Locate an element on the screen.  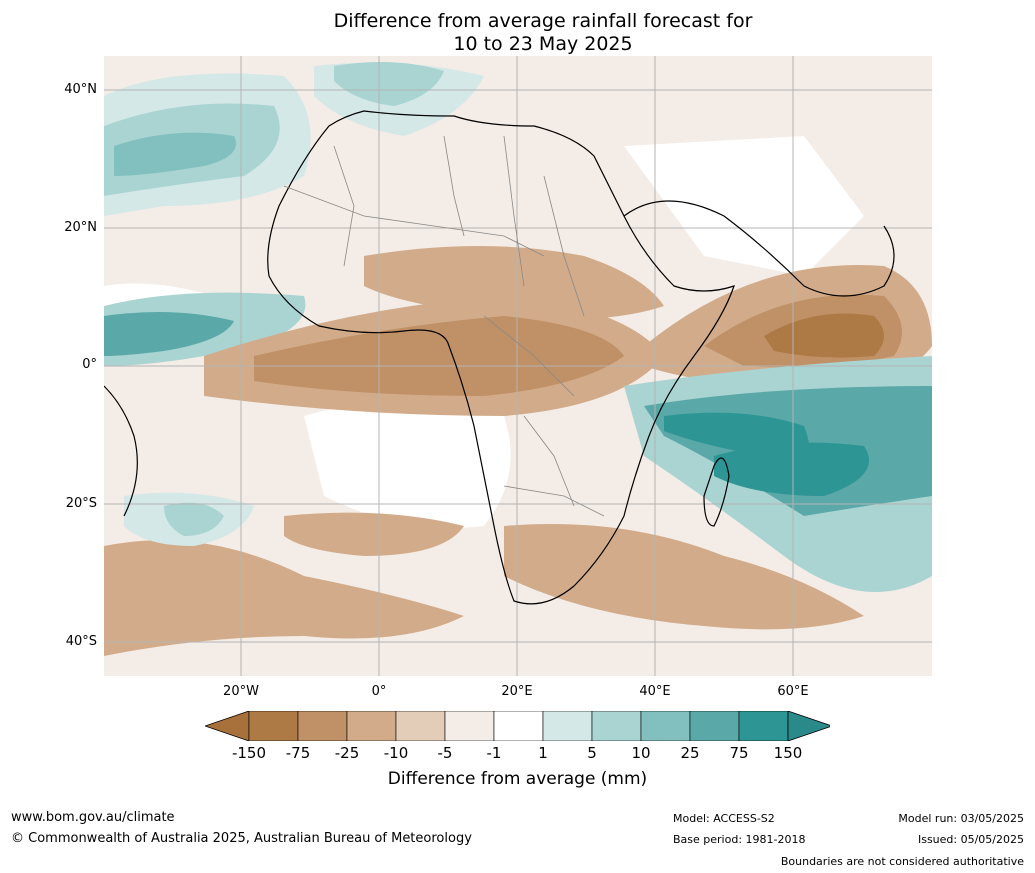
colorbar-tick-label: -5 is located at coordinates (445, 753).